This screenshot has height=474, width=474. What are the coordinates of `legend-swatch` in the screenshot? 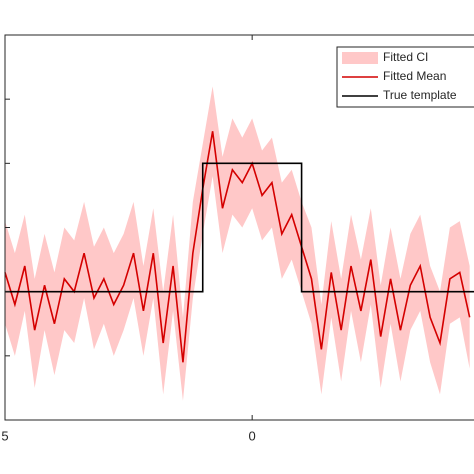 It's located at (360, 58).